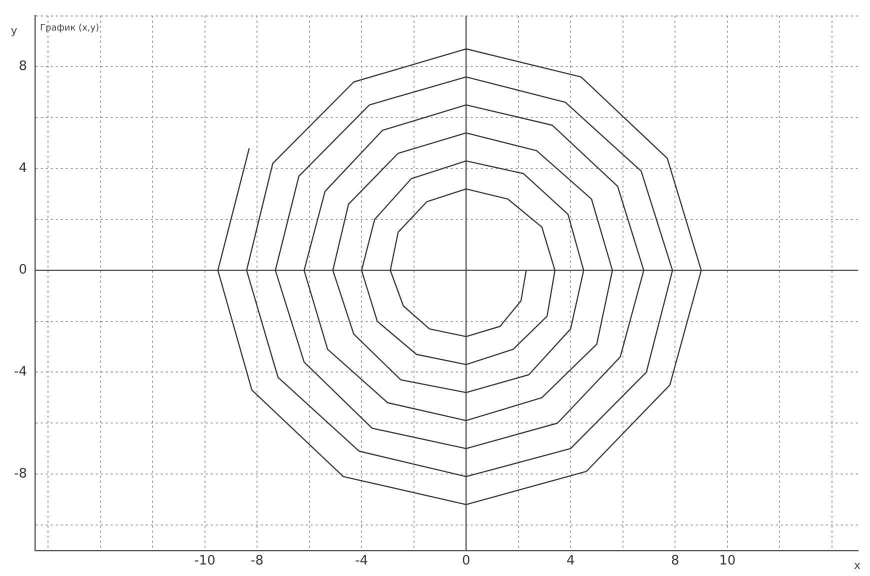 The height and width of the screenshot is (576, 870). Describe the element at coordinates (22, 66) in the screenshot. I see `y-tick-label: 8` at that location.